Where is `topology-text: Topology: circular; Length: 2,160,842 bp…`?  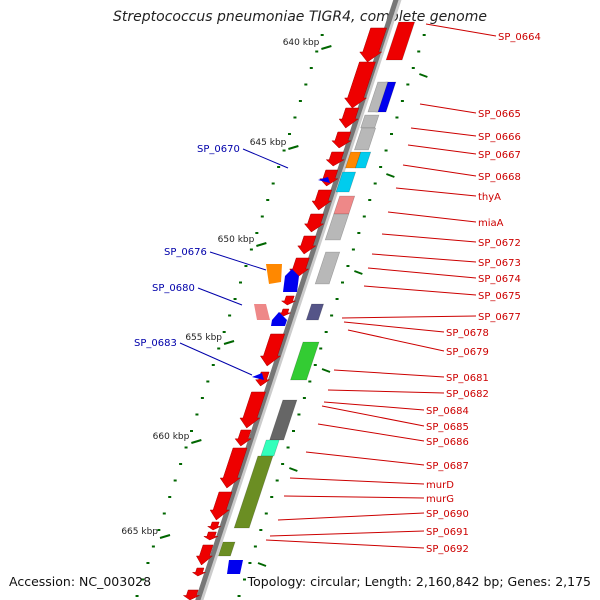 topology-text: Topology: circular; Length: 2,160,842 bp… is located at coordinates (419, 581).